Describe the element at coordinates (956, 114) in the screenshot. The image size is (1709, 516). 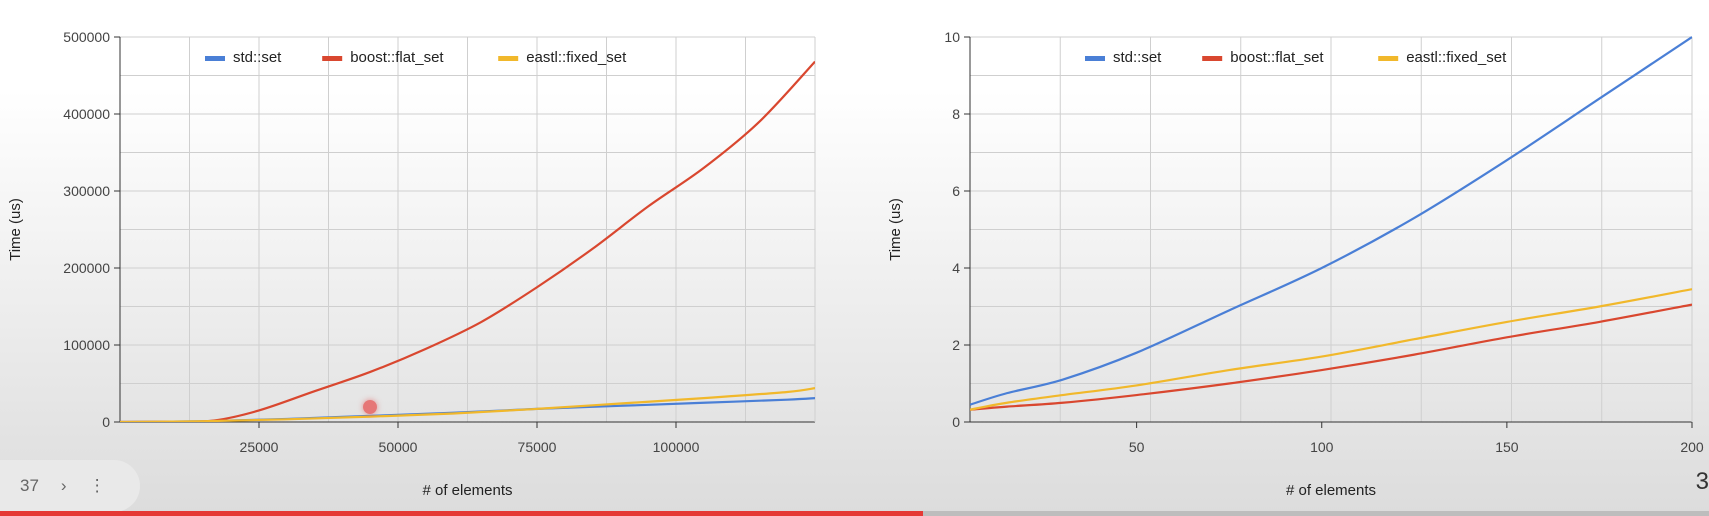
I see `y-tick-label: 8` at that location.